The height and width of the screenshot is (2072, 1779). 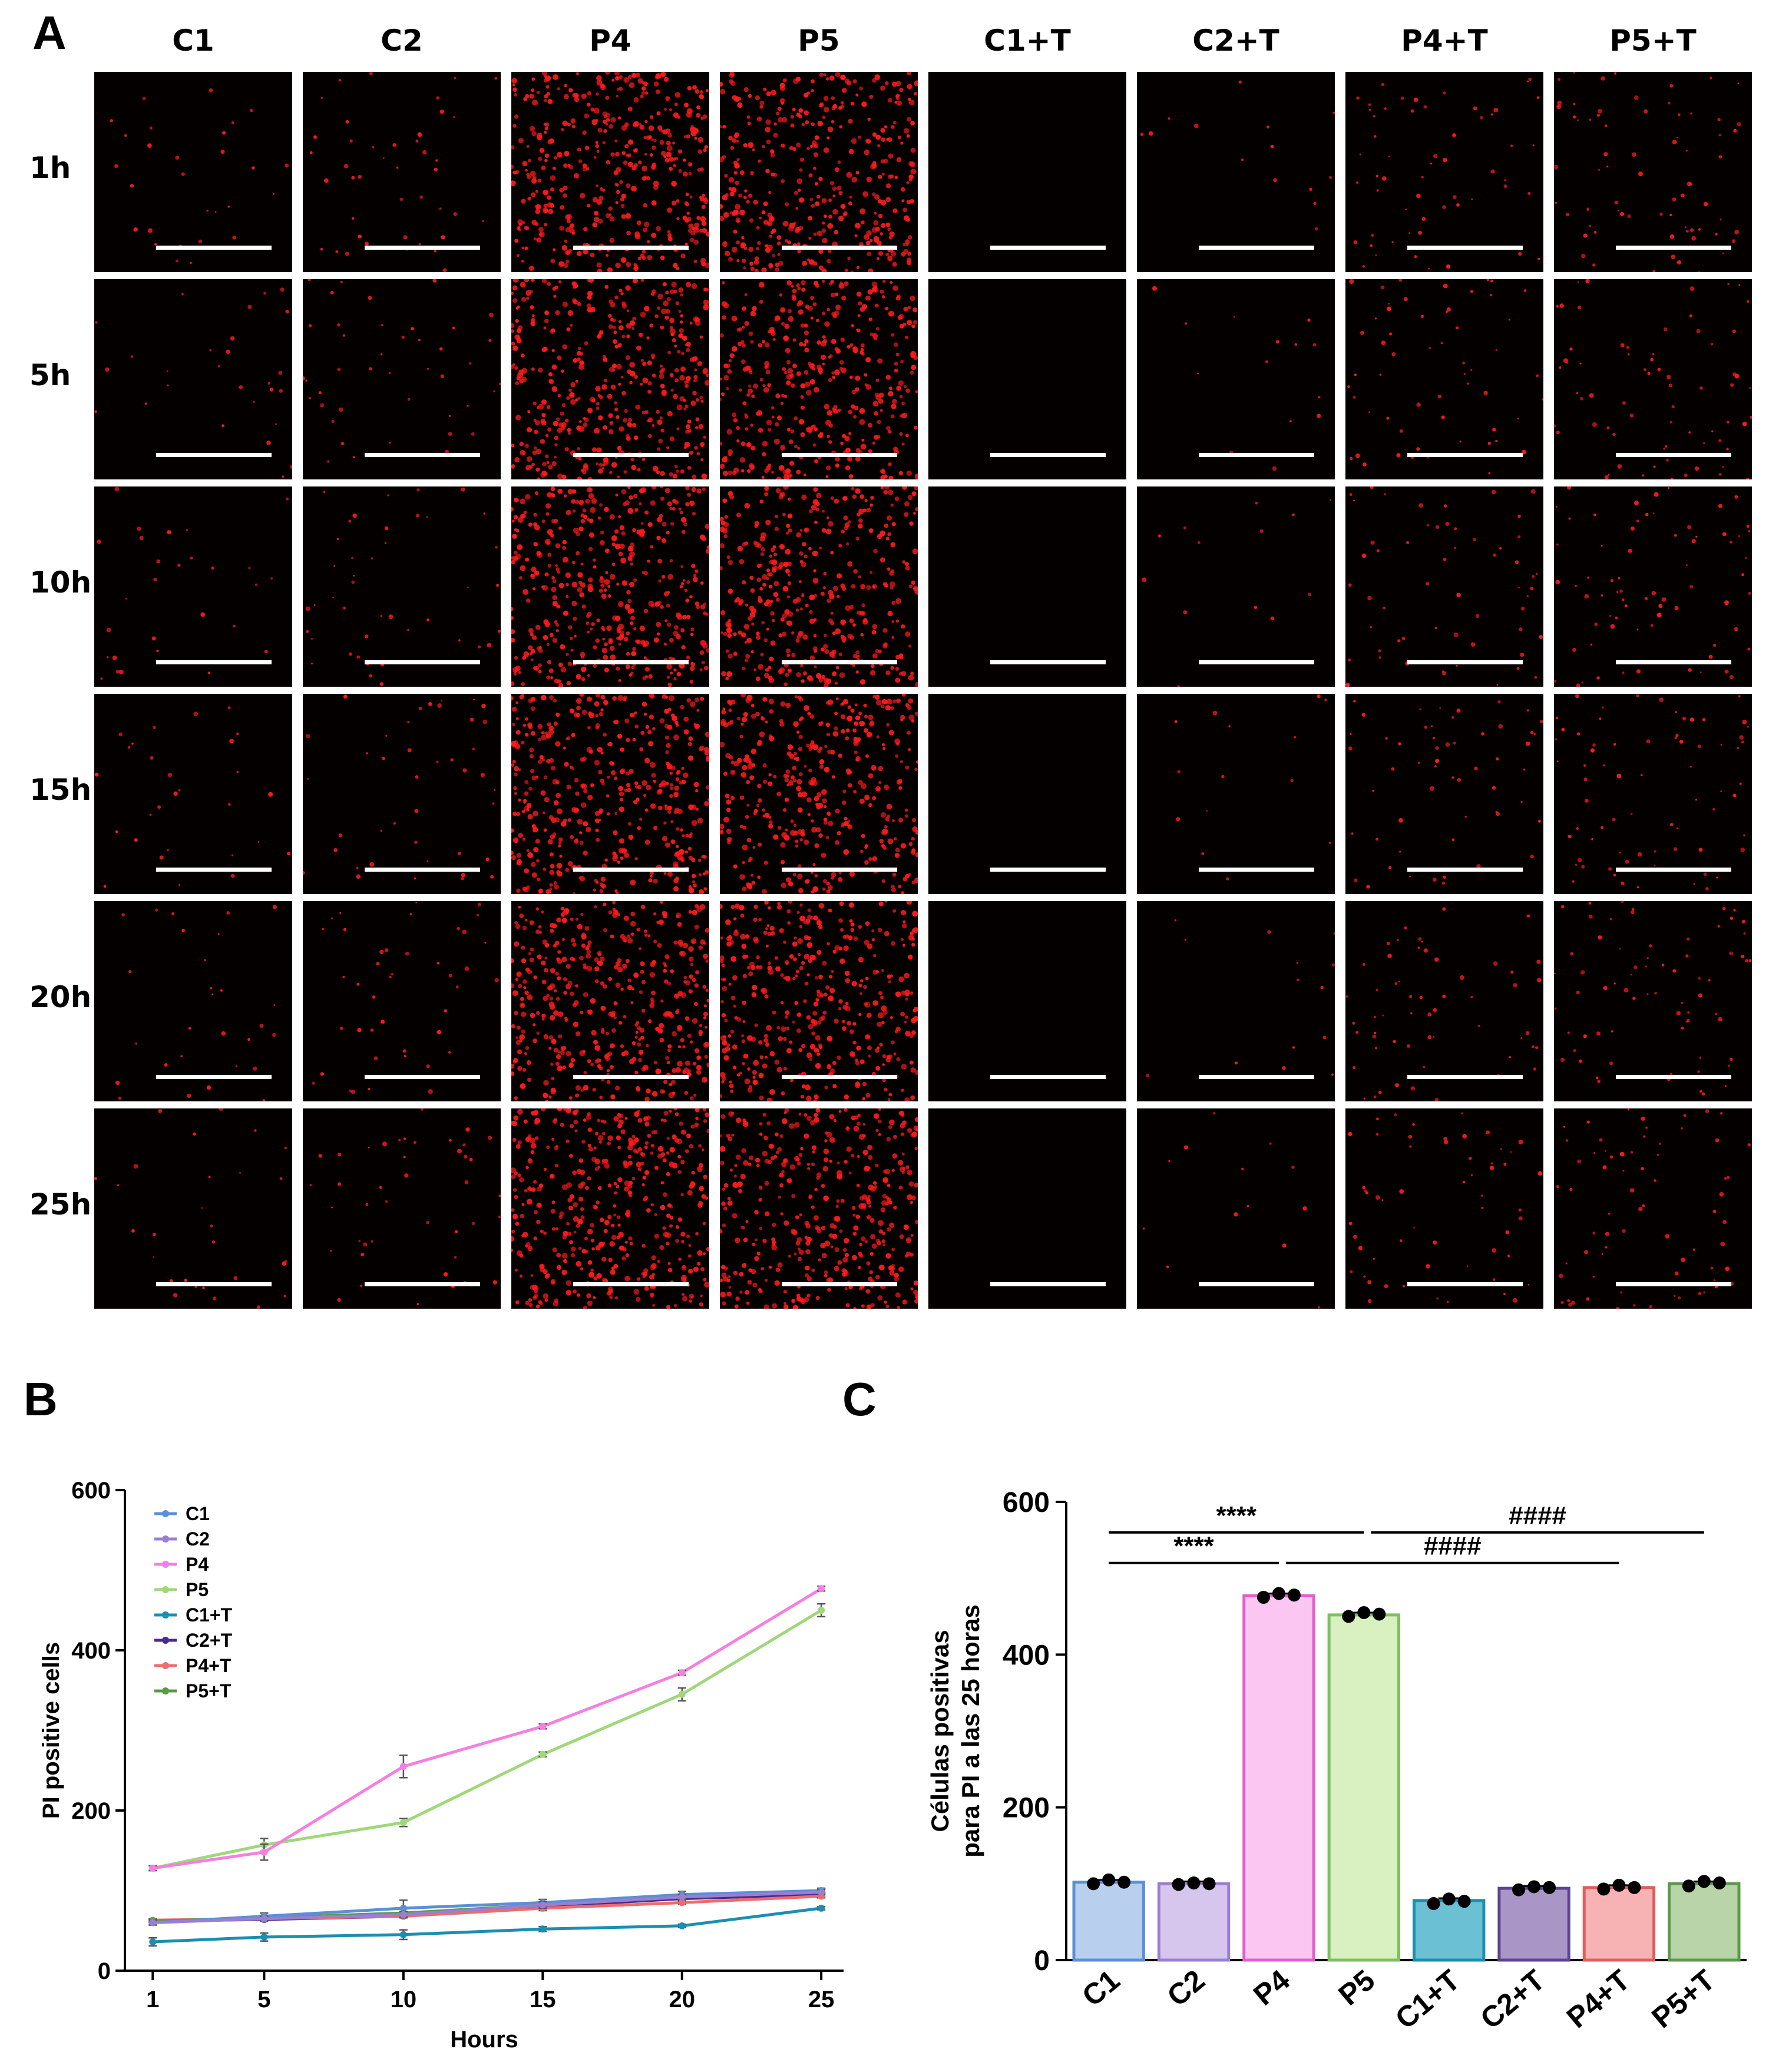 What do you see at coordinates (198, 1513) in the screenshot?
I see `legend-label-c1: C1` at bounding box center [198, 1513].